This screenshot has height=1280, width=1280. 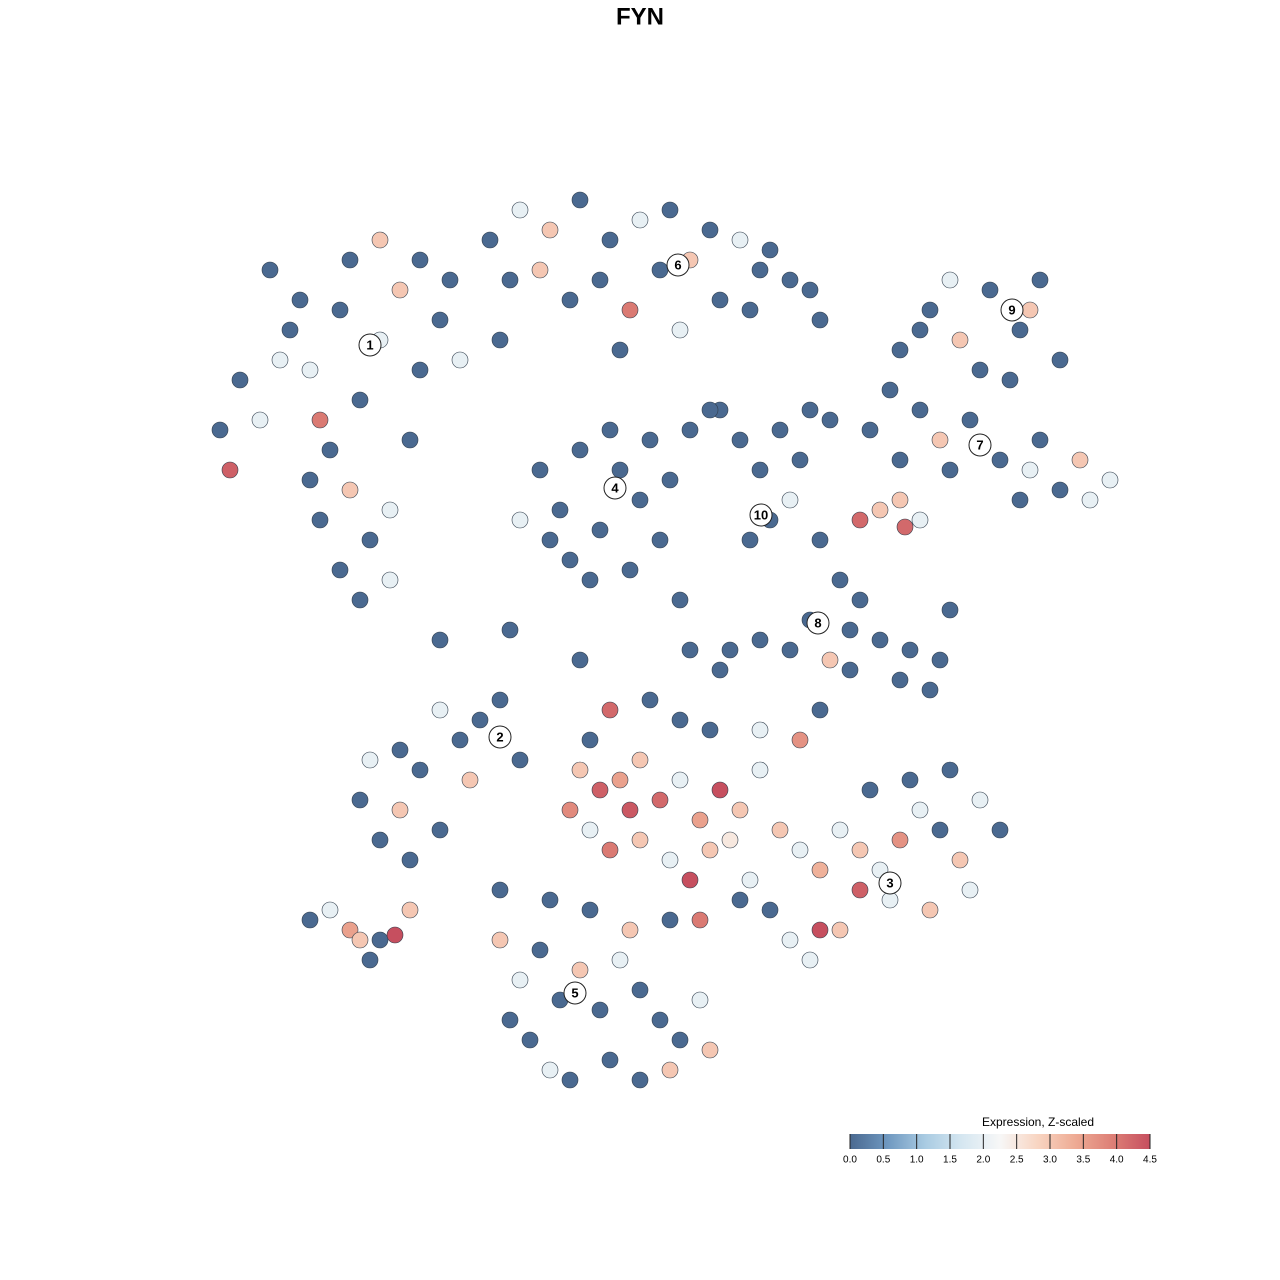 What do you see at coordinates (1000, 1141) in the screenshot?
I see `colorbar` at bounding box center [1000, 1141].